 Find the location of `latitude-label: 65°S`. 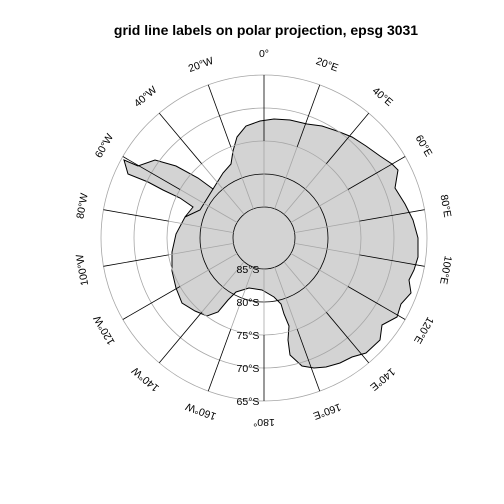

latitude-label: 65°S is located at coordinates (248, 402).